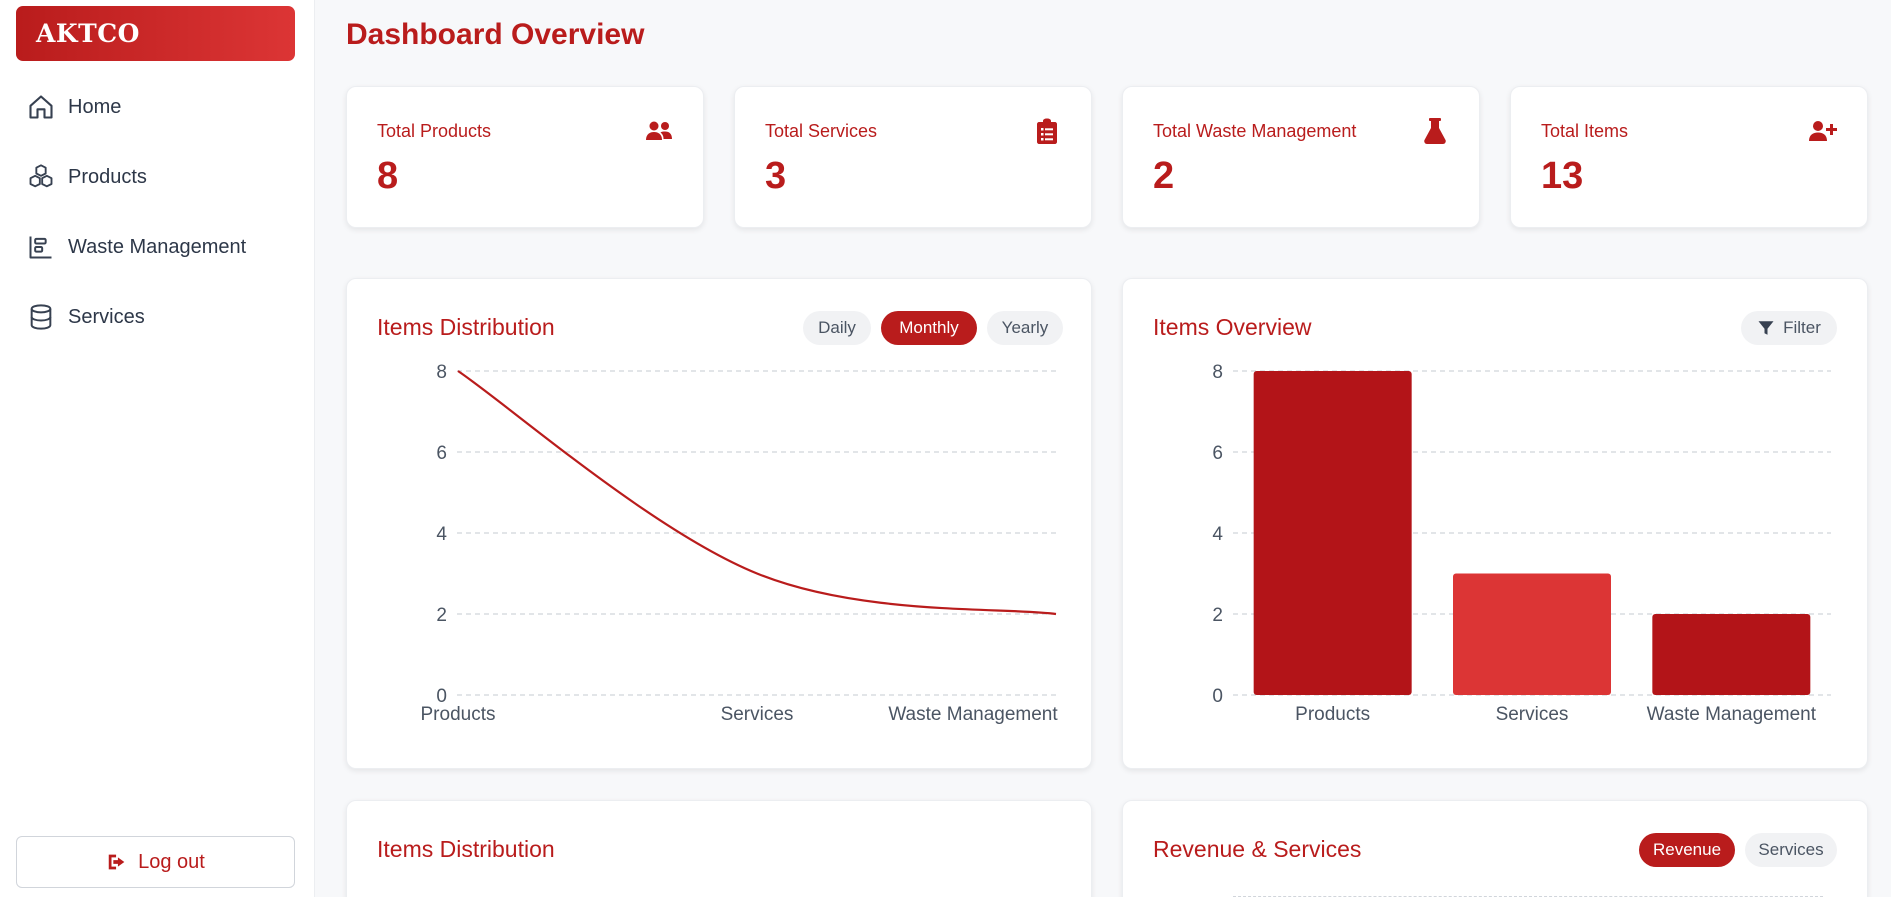  I want to click on logout-label: Log out, so click(171, 861).